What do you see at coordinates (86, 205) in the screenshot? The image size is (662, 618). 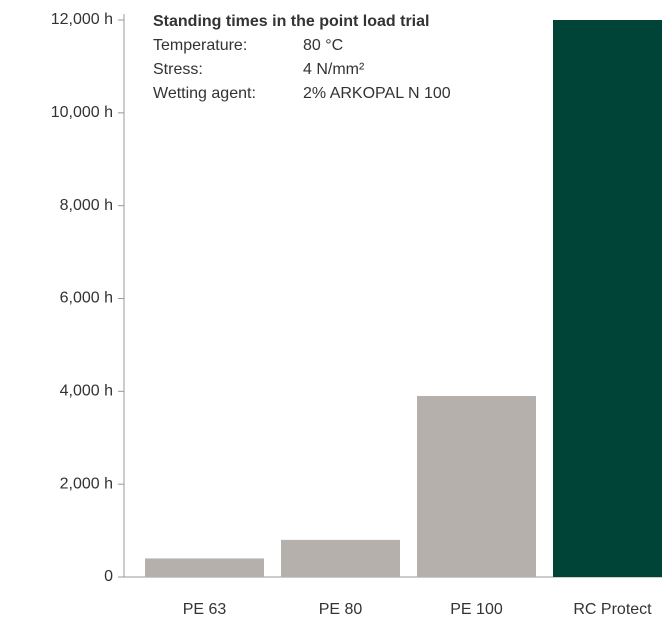 I see `y-tick-label: 8,000 h` at bounding box center [86, 205].